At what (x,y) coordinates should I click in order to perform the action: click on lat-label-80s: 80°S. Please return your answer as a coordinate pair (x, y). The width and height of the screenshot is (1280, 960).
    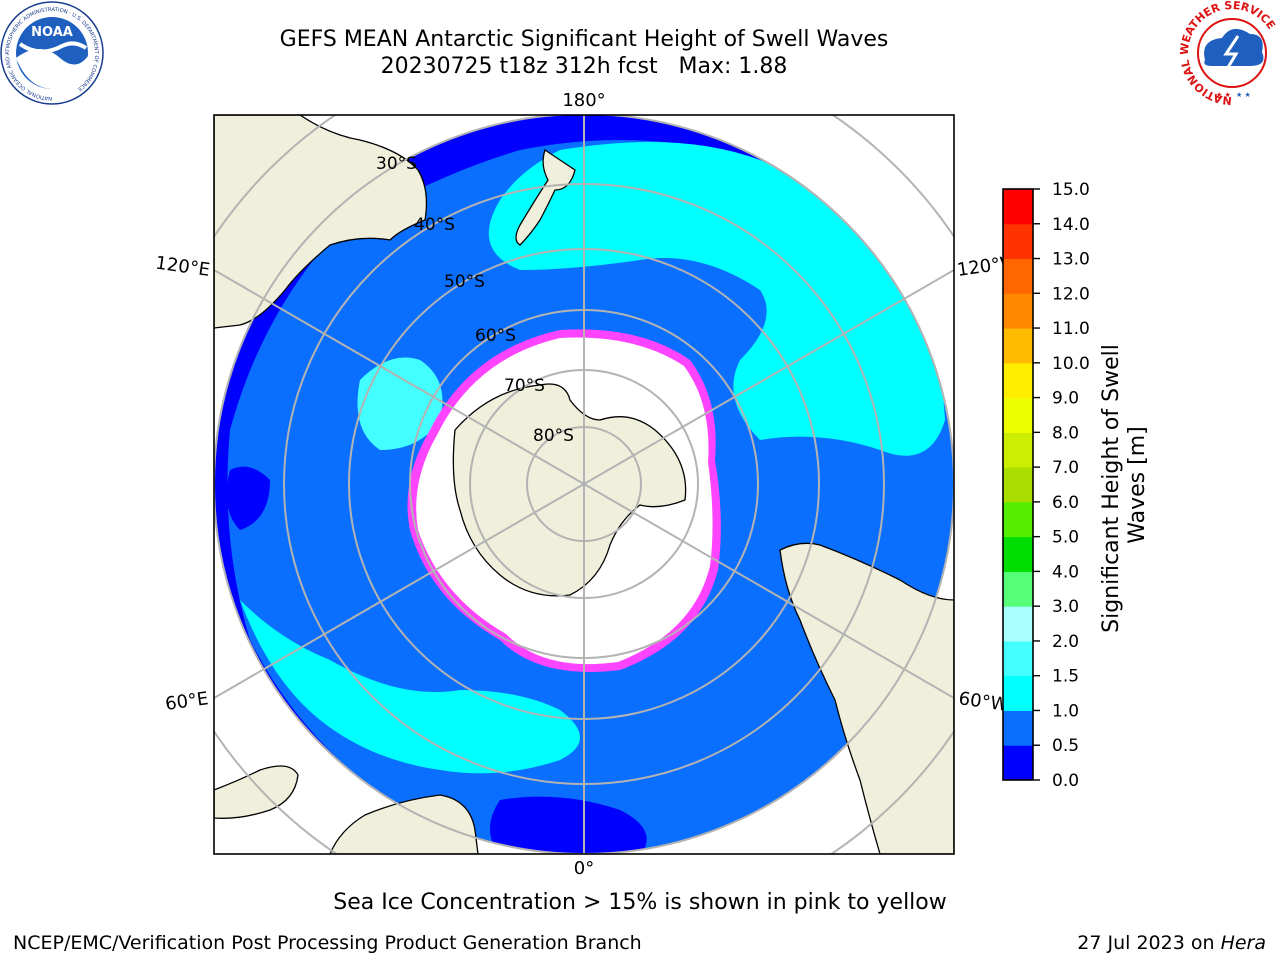
    Looking at the image, I should click on (553, 436).